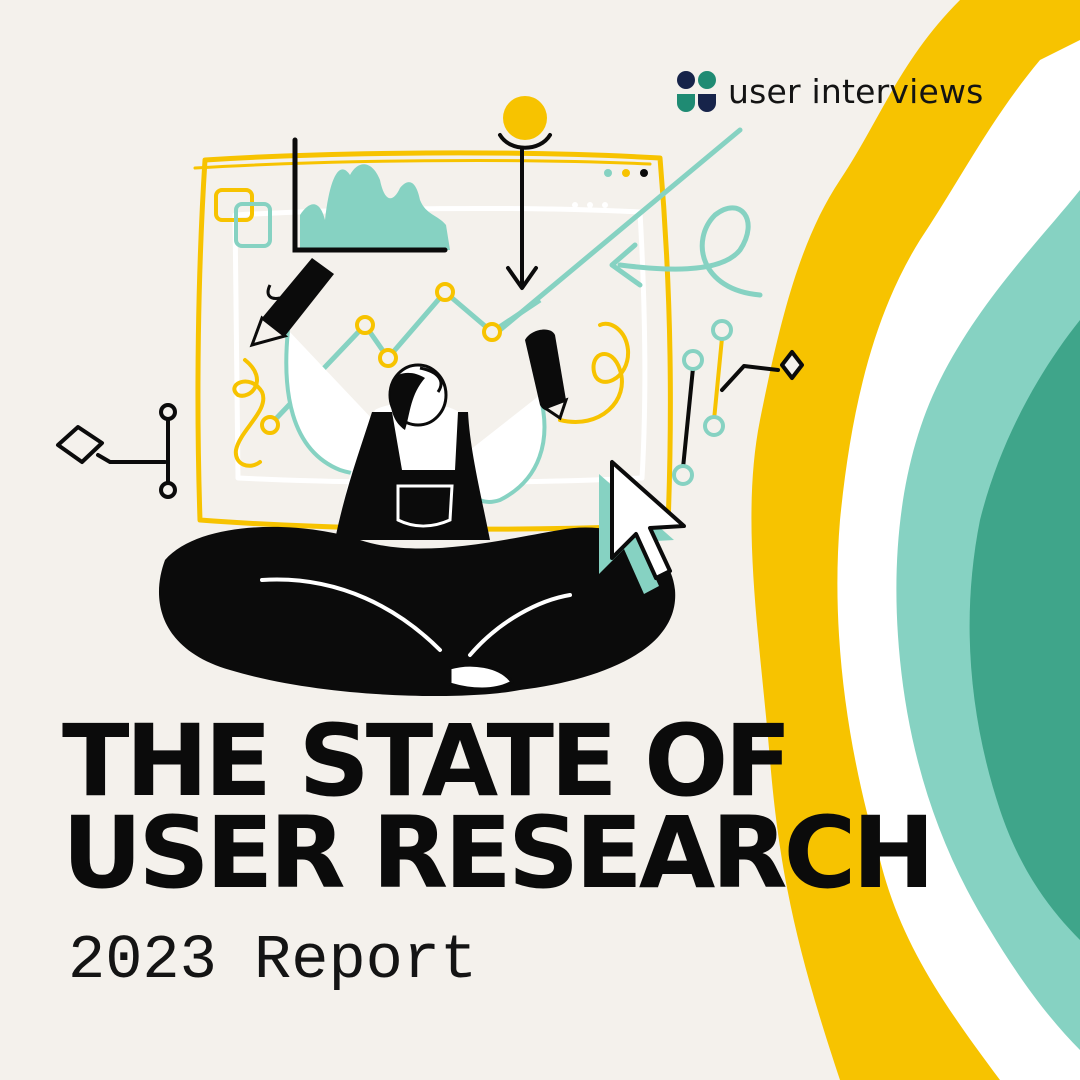  Describe the element at coordinates (696, 91) in the screenshot. I see `user-interviews-logo-icon` at that location.